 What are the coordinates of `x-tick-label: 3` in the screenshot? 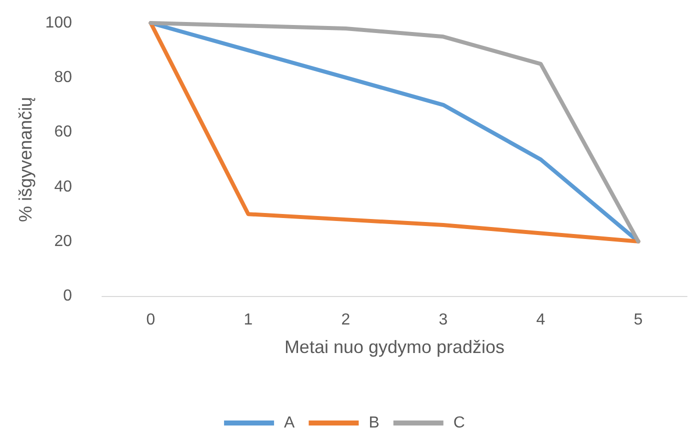 It's located at (443, 320).